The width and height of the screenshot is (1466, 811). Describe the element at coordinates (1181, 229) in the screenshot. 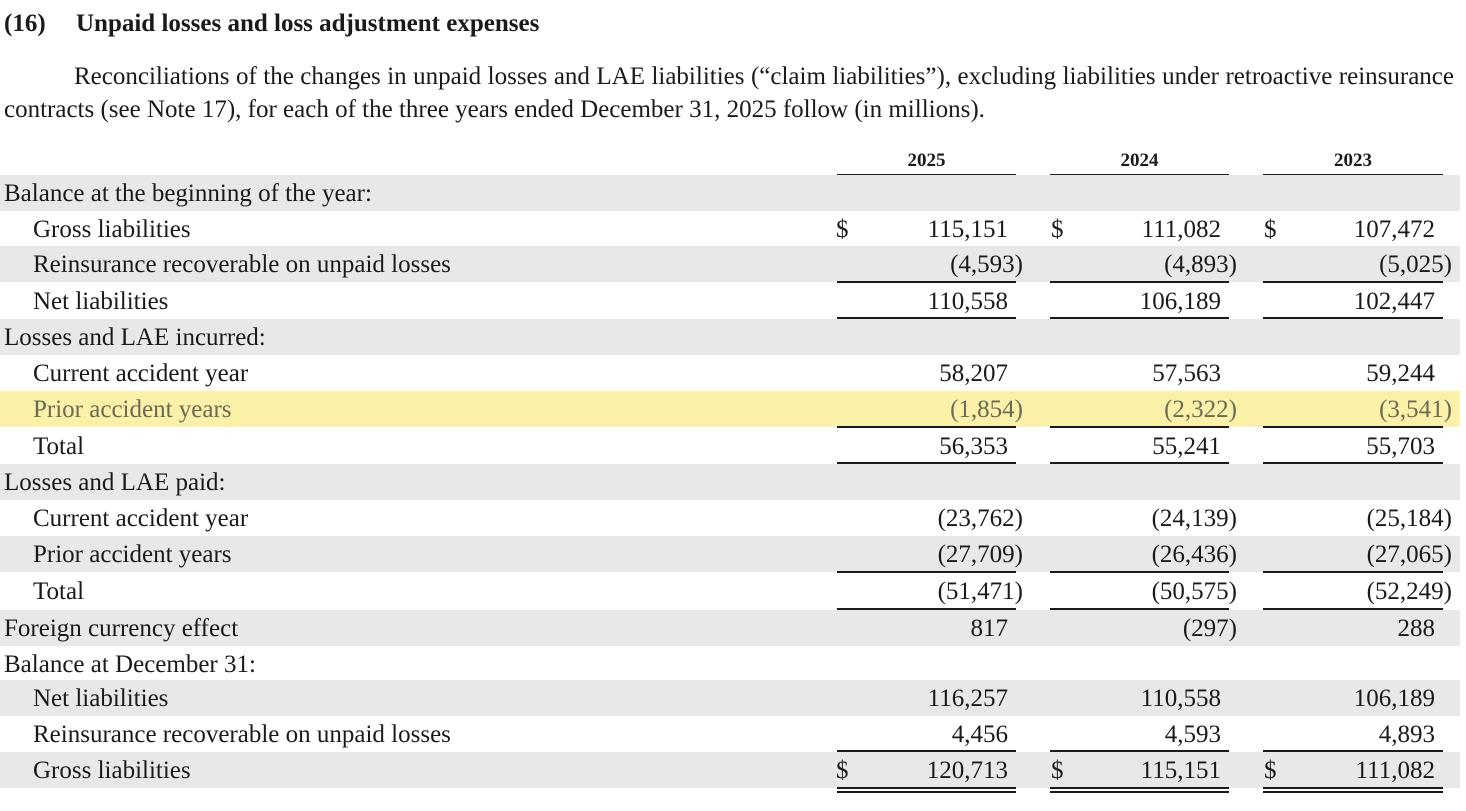

I see `cell-2024: 111,082` at that location.